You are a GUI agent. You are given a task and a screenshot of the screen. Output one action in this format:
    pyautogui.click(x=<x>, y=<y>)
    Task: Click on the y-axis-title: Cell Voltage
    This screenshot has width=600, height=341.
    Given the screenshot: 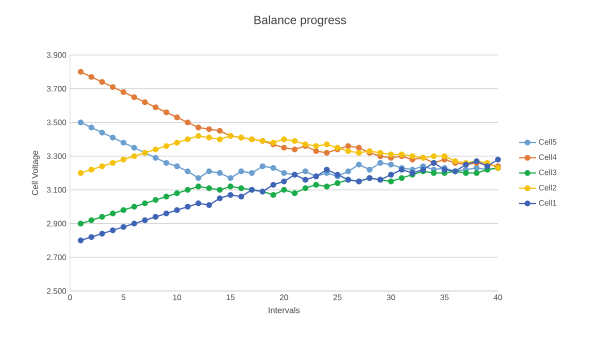 What is the action you would take?
    pyautogui.click(x=36, y=173)
    